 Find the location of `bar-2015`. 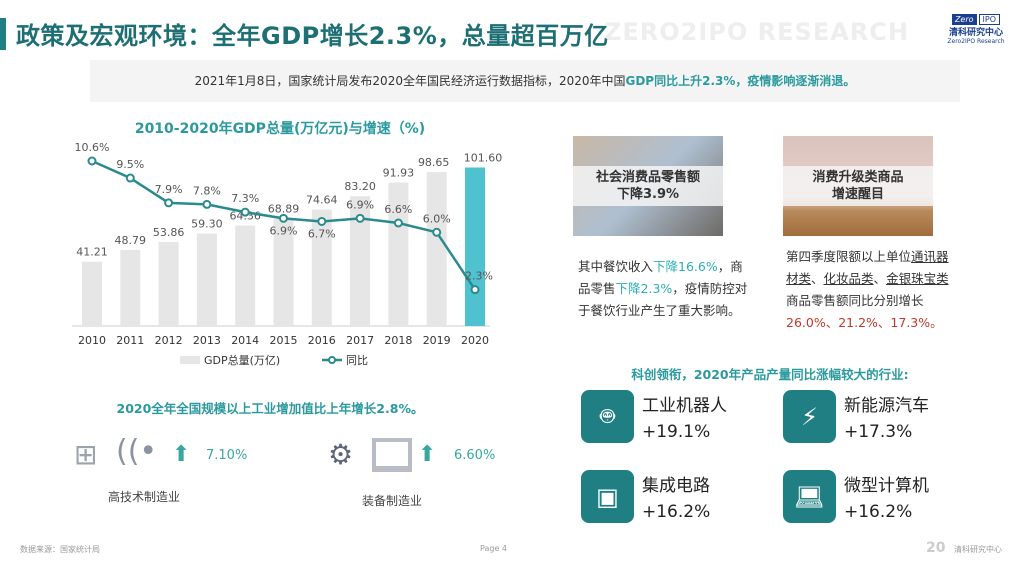

bar-2015 is located at coordinates (283, 272).